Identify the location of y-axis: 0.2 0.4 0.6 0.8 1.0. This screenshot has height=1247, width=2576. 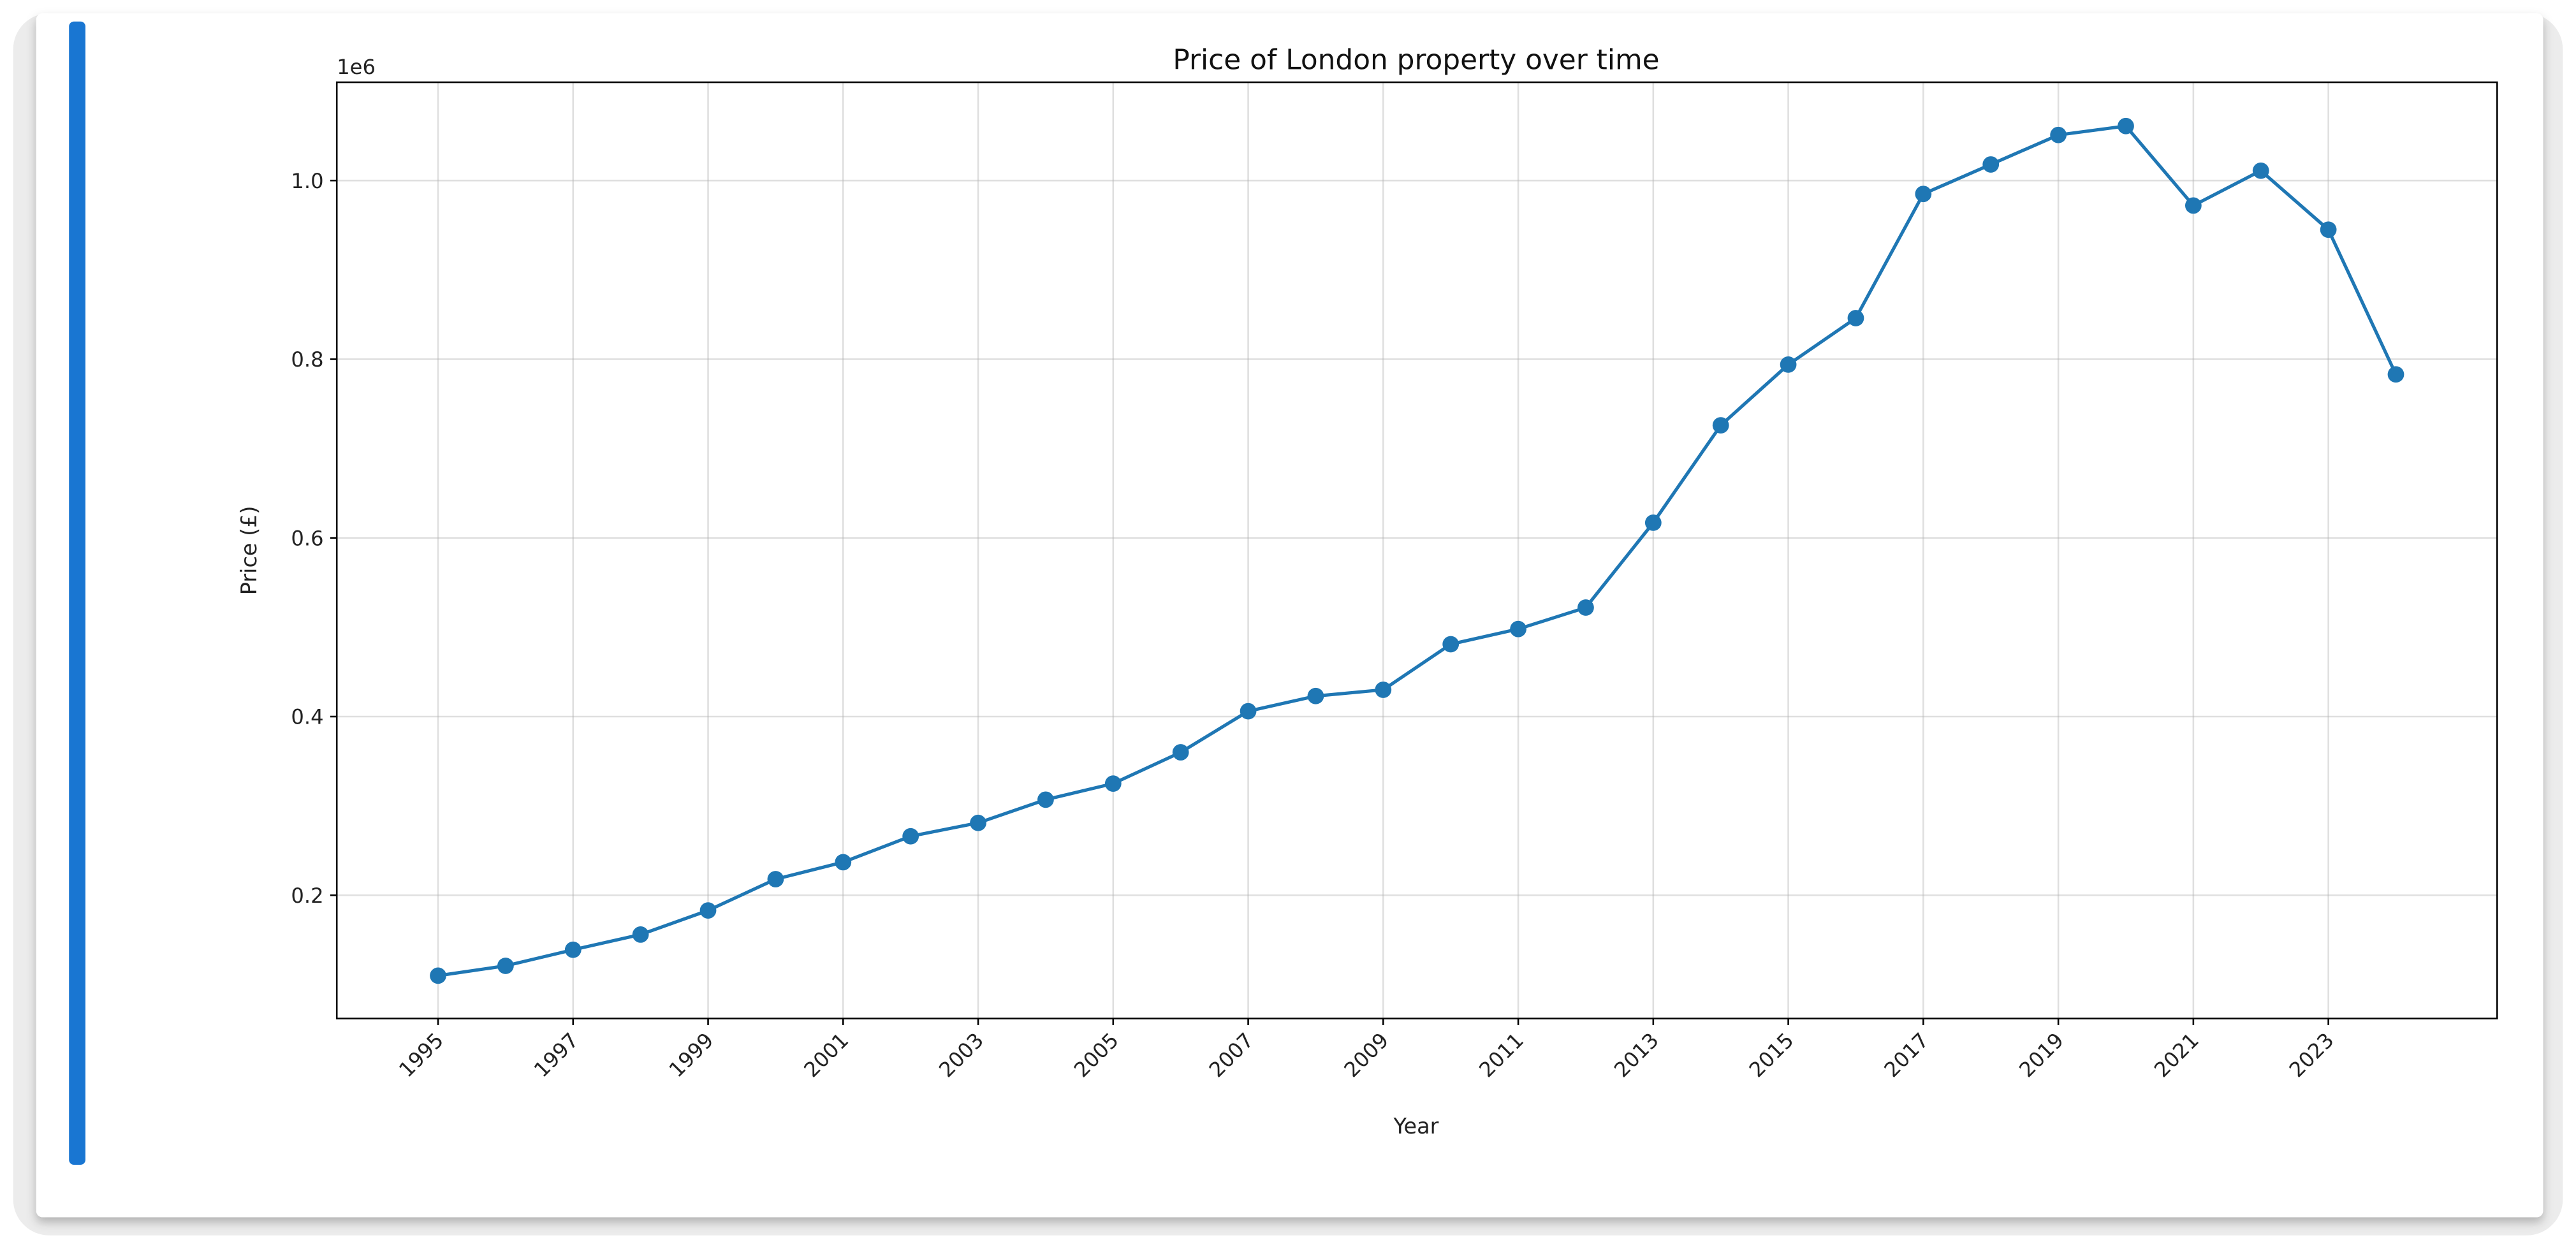
(314, 538).